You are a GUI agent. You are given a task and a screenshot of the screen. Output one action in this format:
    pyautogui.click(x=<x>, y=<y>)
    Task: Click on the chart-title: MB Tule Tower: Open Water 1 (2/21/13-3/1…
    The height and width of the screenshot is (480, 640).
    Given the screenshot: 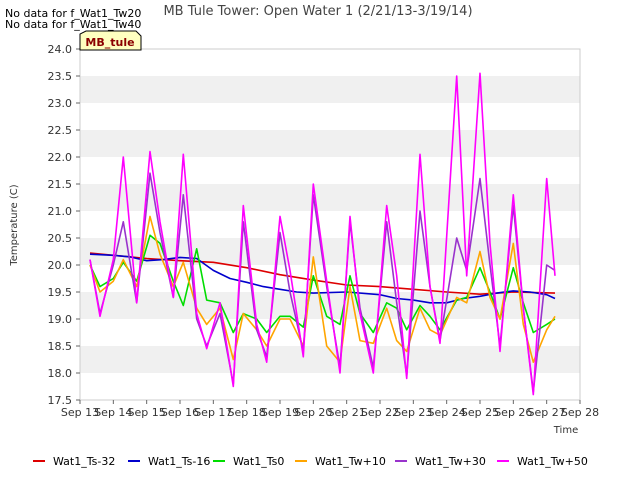 What is the action you would take?
    pyautogui.click(x=317, y=11)
    